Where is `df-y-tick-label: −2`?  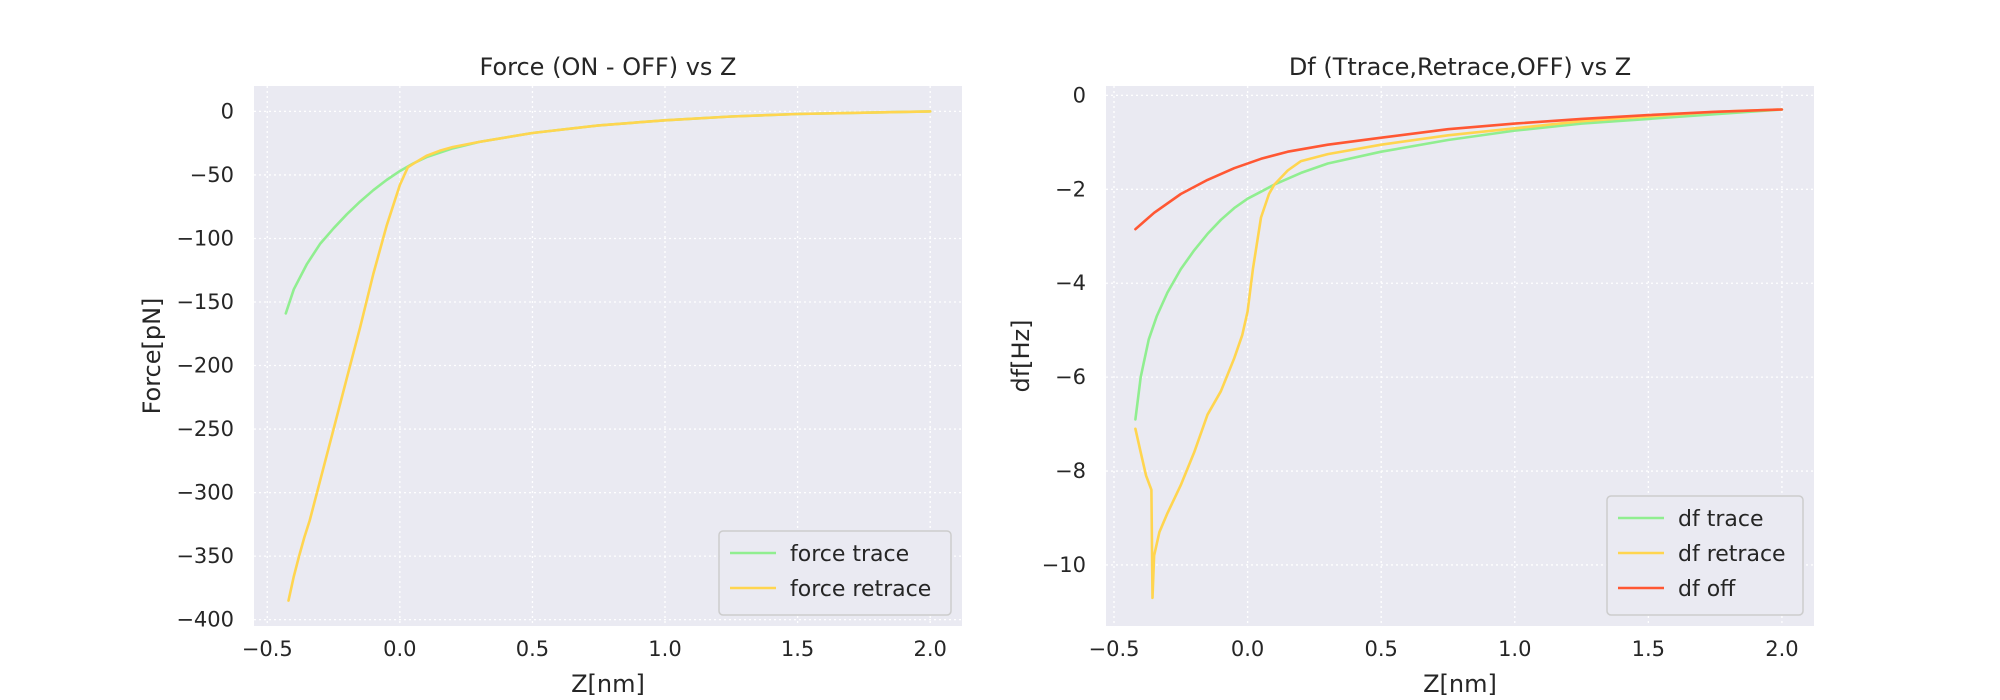 df-y-tick-label: −2 is located at coordinates (1070, 189).